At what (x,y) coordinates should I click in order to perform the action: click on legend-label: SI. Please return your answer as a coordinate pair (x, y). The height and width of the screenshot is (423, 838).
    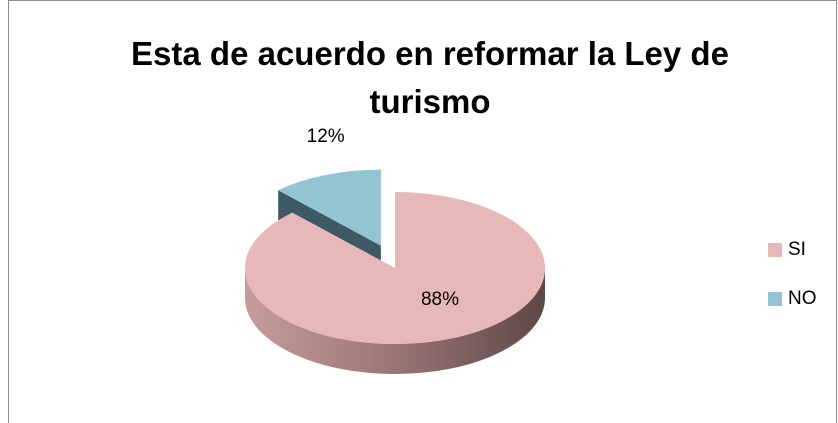
    Looking at the image, I should click on (797, 249).